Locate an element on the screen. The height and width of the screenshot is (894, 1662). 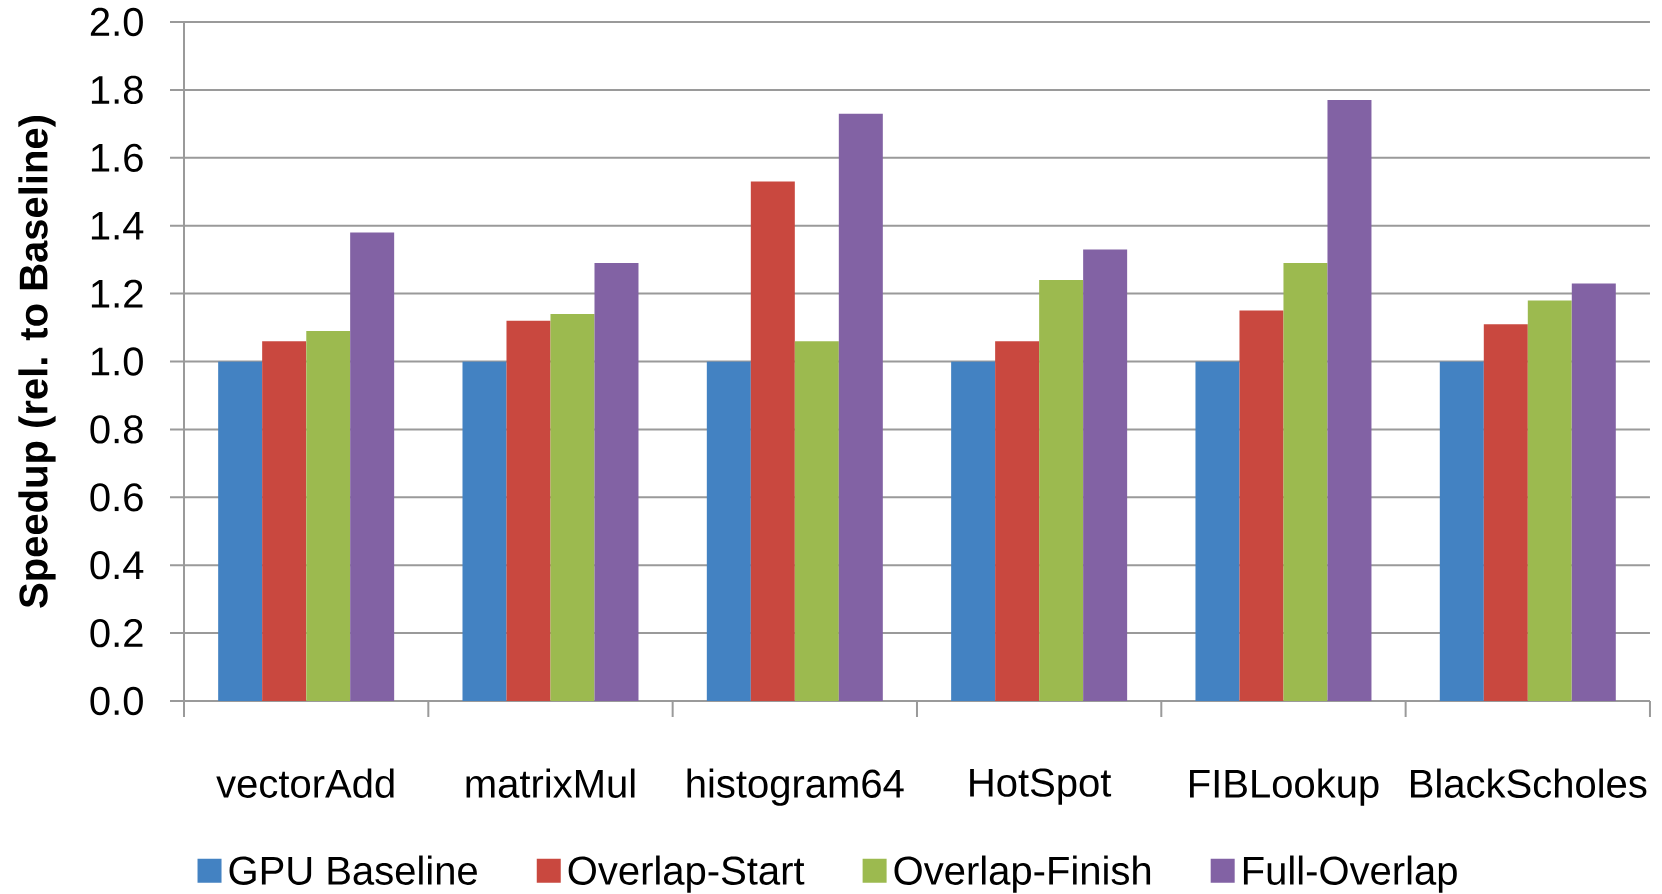
legend-label: Full-Overlap is located at coordinates (1350, 874).